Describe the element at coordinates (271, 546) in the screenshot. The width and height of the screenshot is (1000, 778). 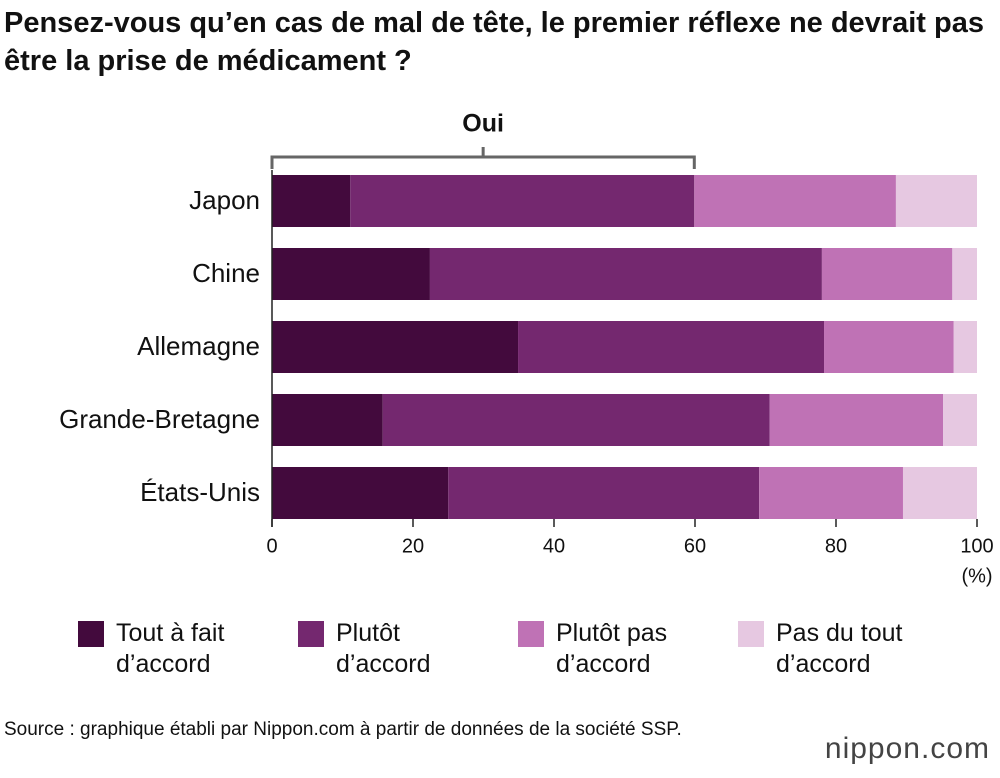
I see `x-tick-label: 0` at that location.